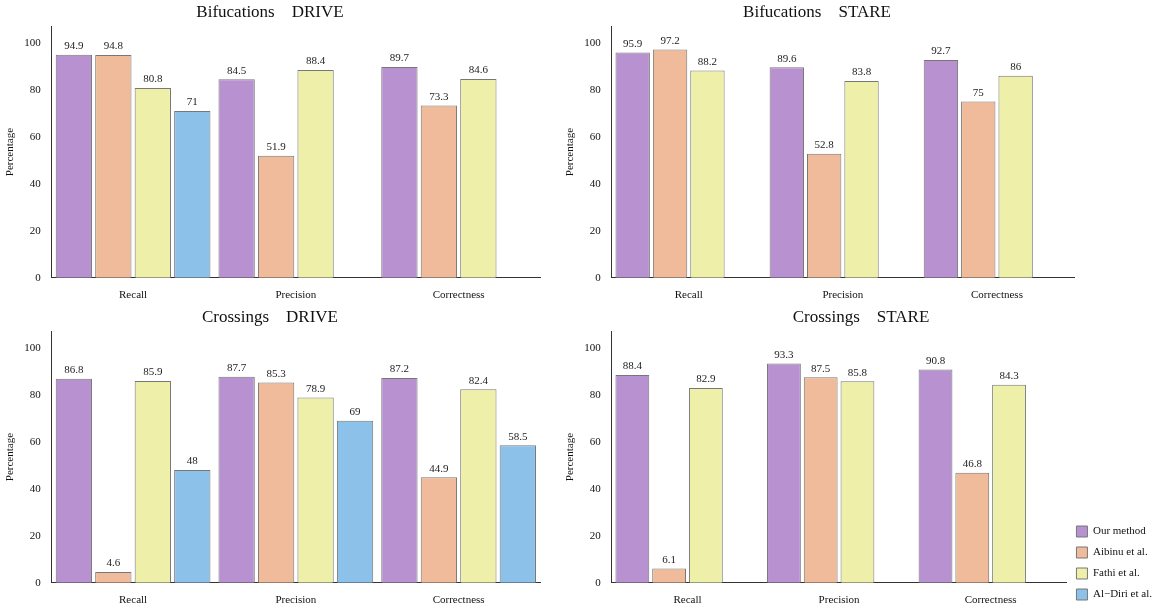 The image size is (1167, 610). I want to click on chart-title: Crossings DRIVE, so click(270, 316).